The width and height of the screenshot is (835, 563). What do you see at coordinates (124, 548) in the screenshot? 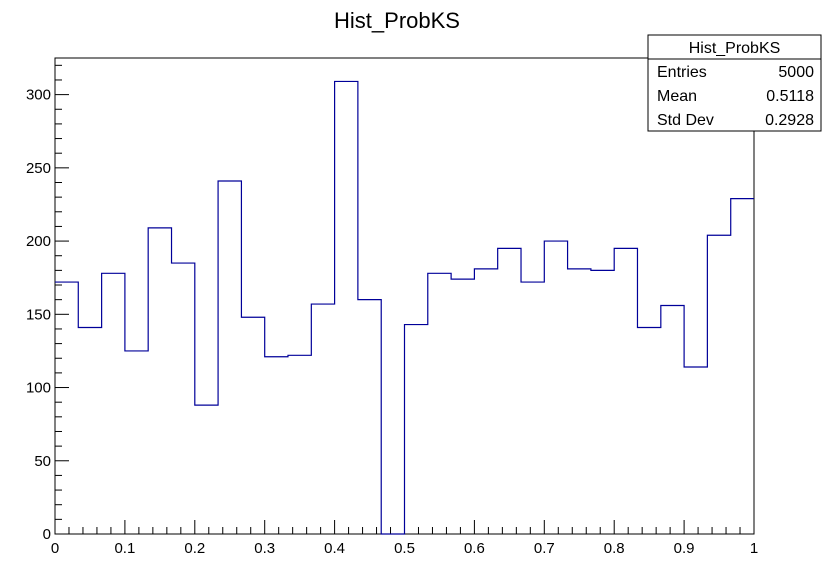
I see `x-tick-label: 0.1` at bounding box center [124, 548].